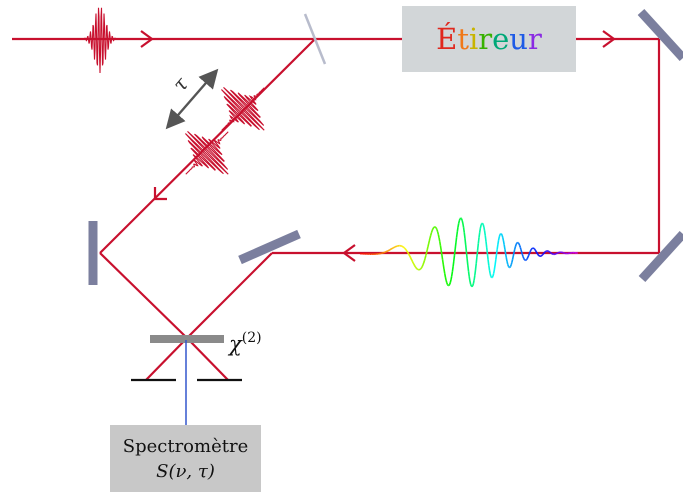  What do you see at coordinates (180, 84) in the screenshot?
I see `delay-label: τ` at bounding box center [180, 84].